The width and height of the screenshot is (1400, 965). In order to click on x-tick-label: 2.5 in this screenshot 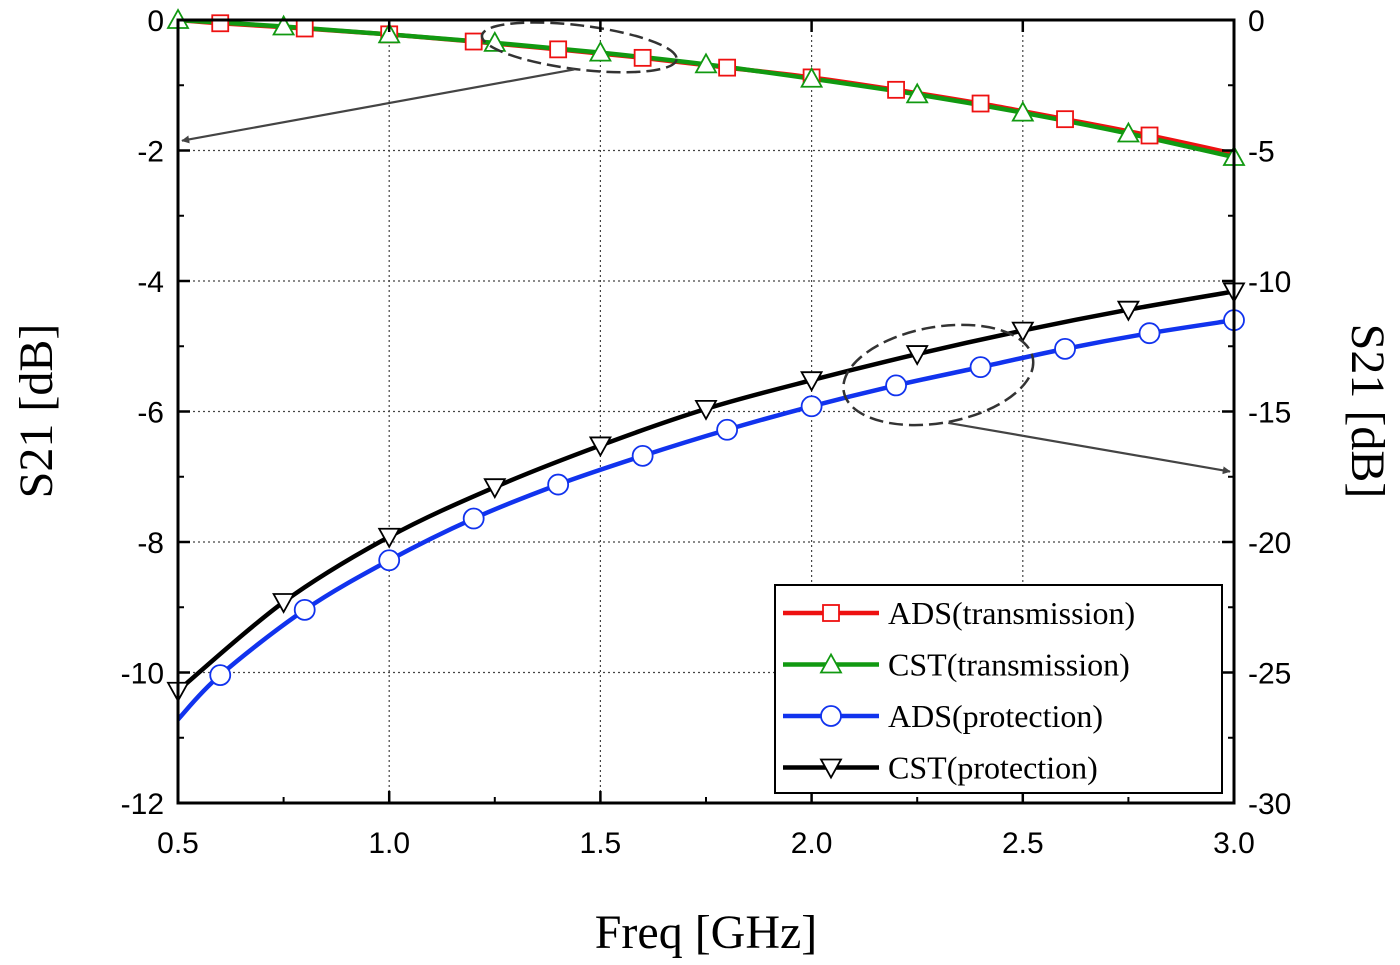, I will do `click(1023, 843)`.